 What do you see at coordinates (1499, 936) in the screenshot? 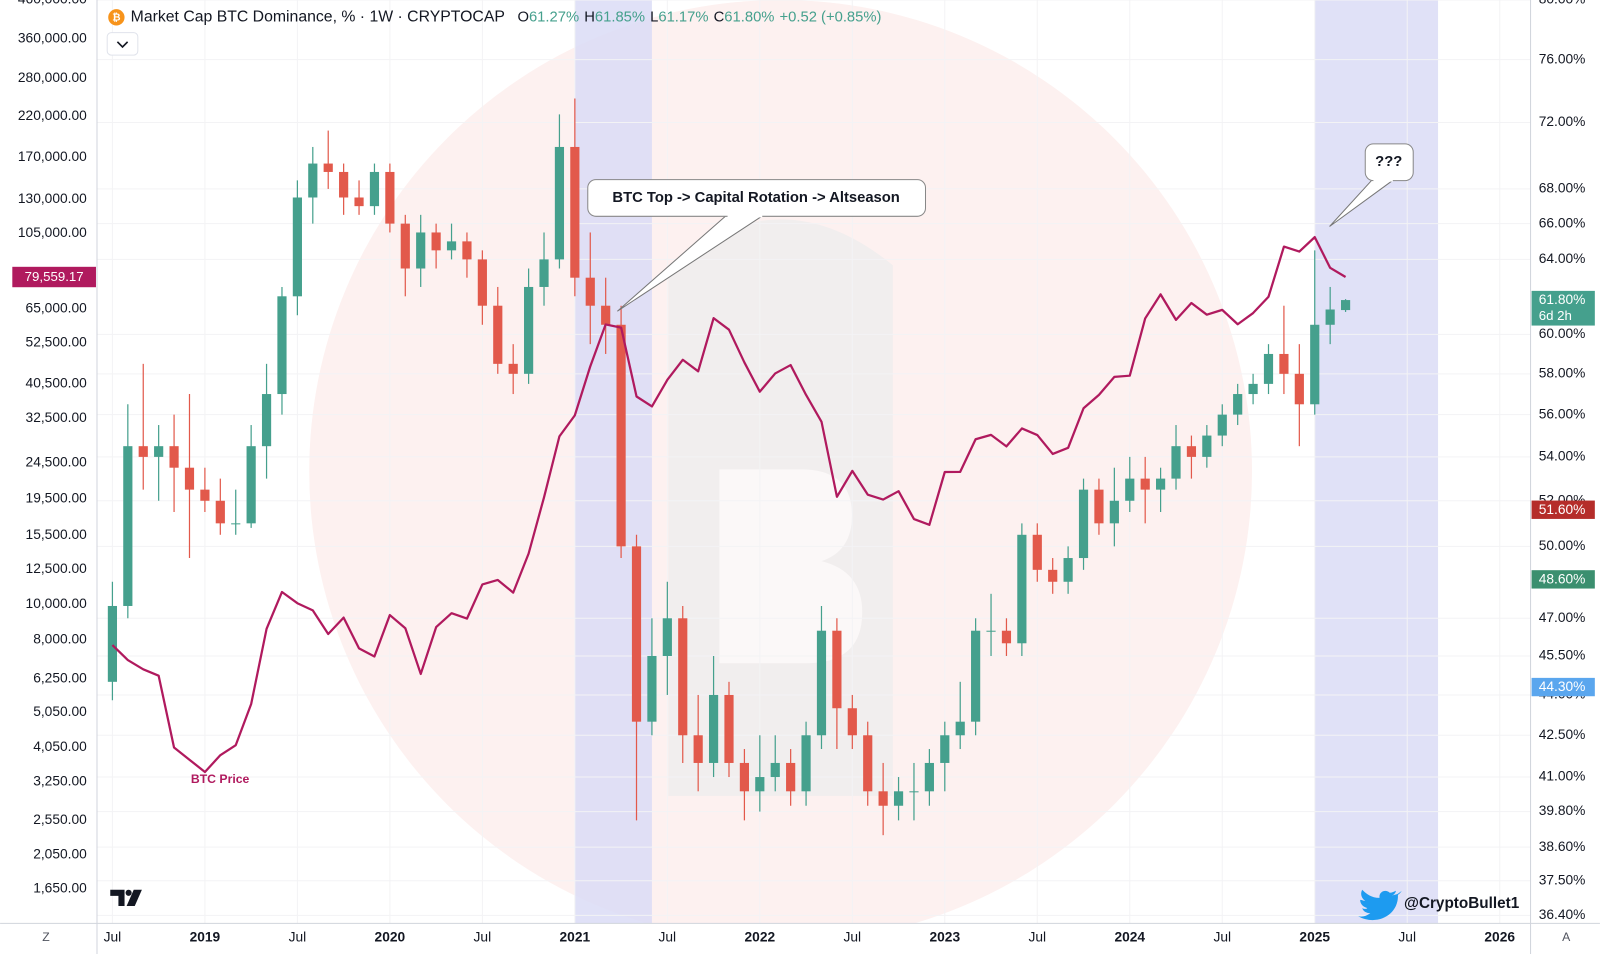
I see `x-tick-label: 2026` at bounding box center [1499, 936].